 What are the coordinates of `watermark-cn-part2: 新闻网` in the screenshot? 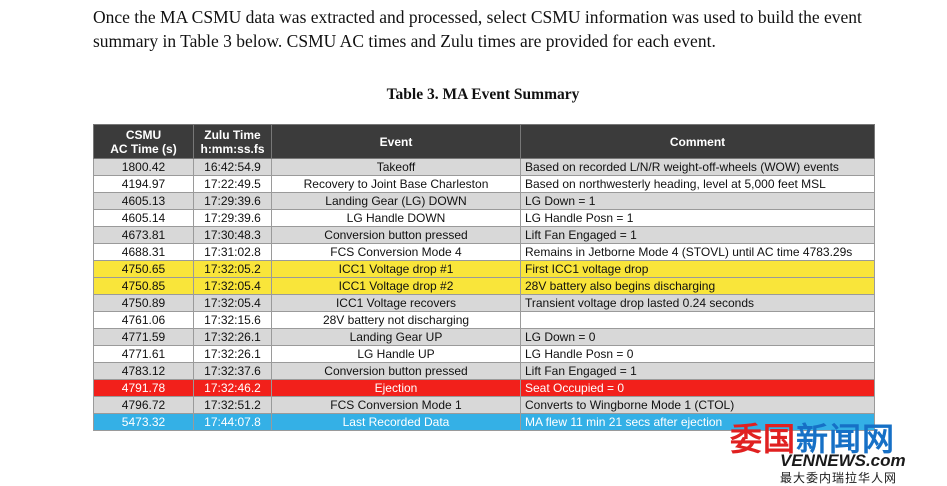 It's located at (846, 439).